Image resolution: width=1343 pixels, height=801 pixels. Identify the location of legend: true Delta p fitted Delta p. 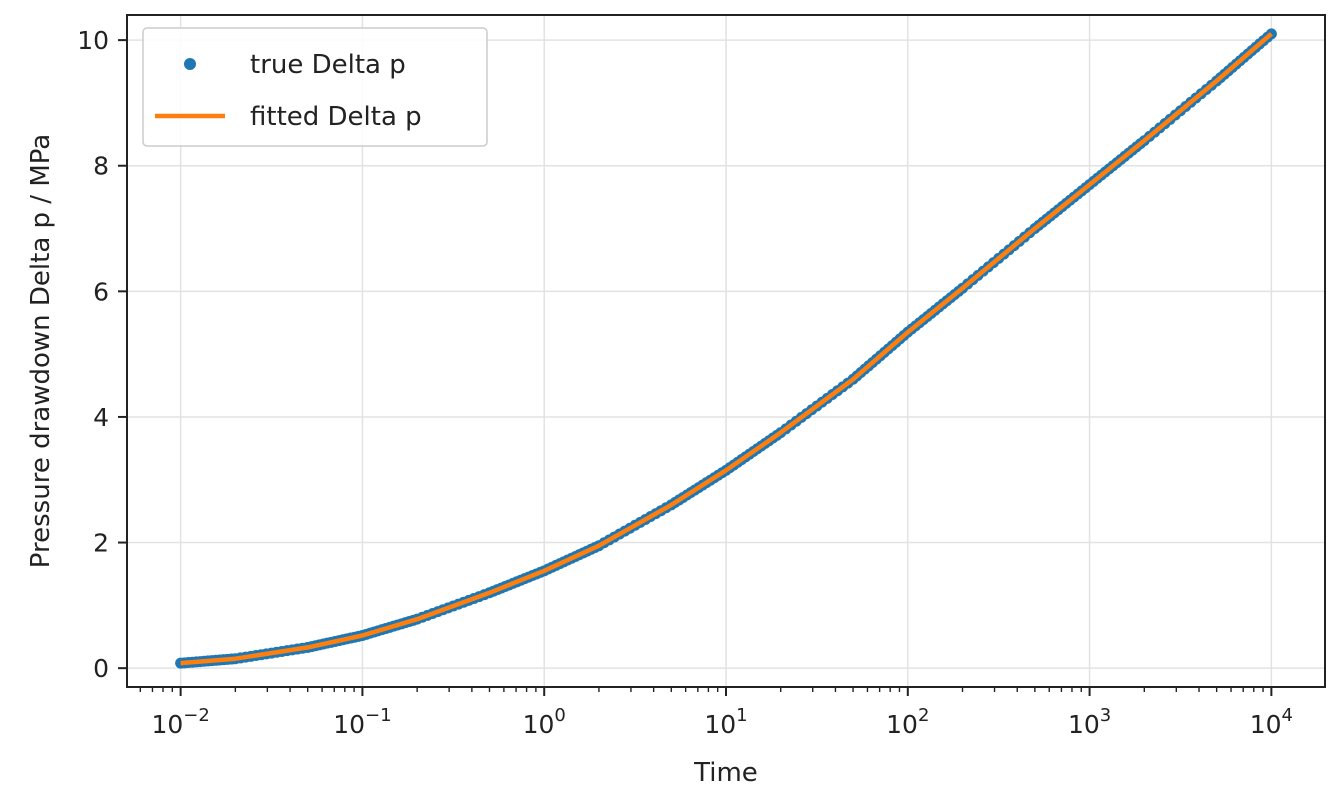
(315, 87).